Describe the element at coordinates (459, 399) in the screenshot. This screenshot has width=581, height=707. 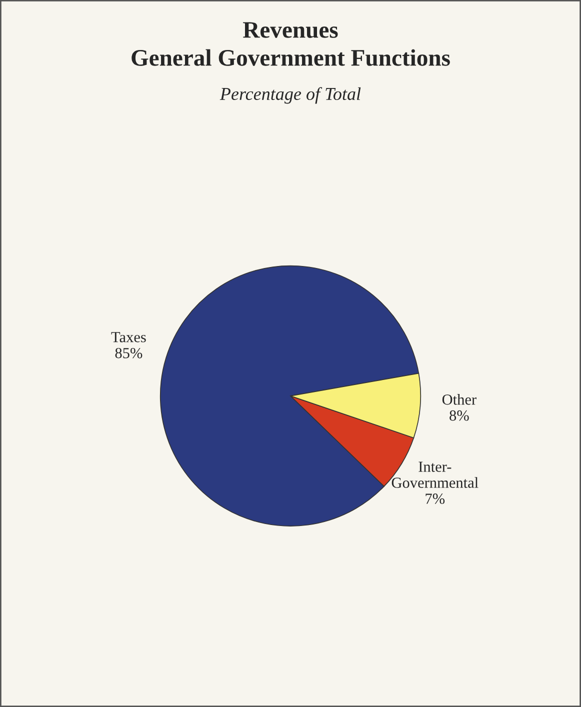
I see `slice-label: Other` at that location.